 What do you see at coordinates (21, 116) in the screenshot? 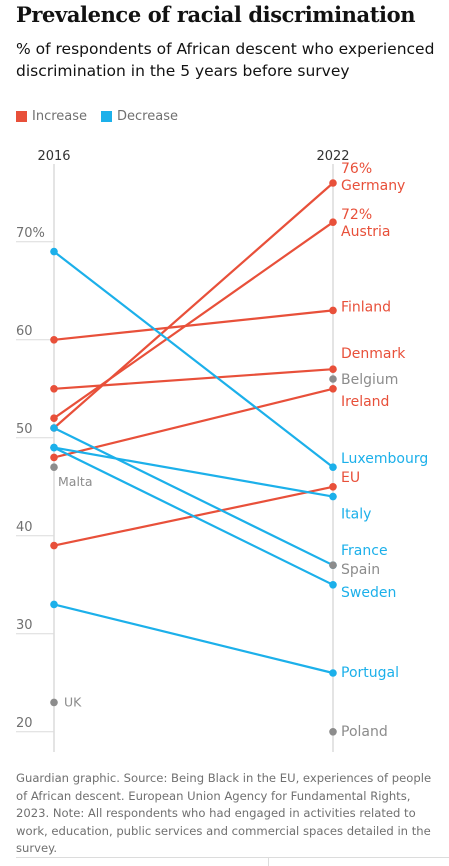
I see `legend-swatch-increase` at bounding box center [21, 116].